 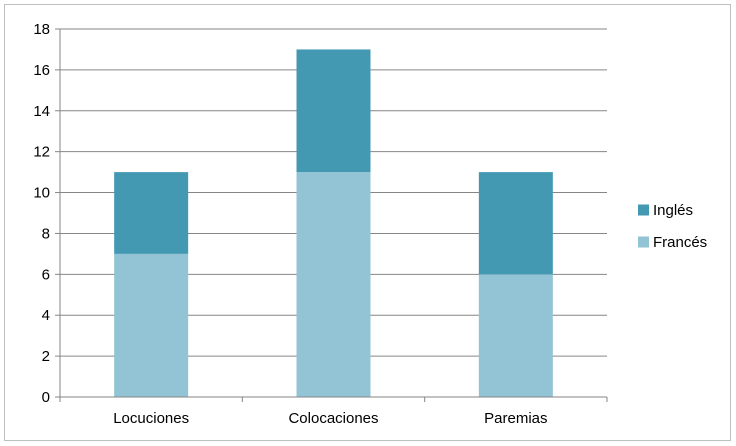 What do you see at coordinates (41, 152) in the screenshot?
I see `y-tick-label: 12` at bounding box center [41, 152].